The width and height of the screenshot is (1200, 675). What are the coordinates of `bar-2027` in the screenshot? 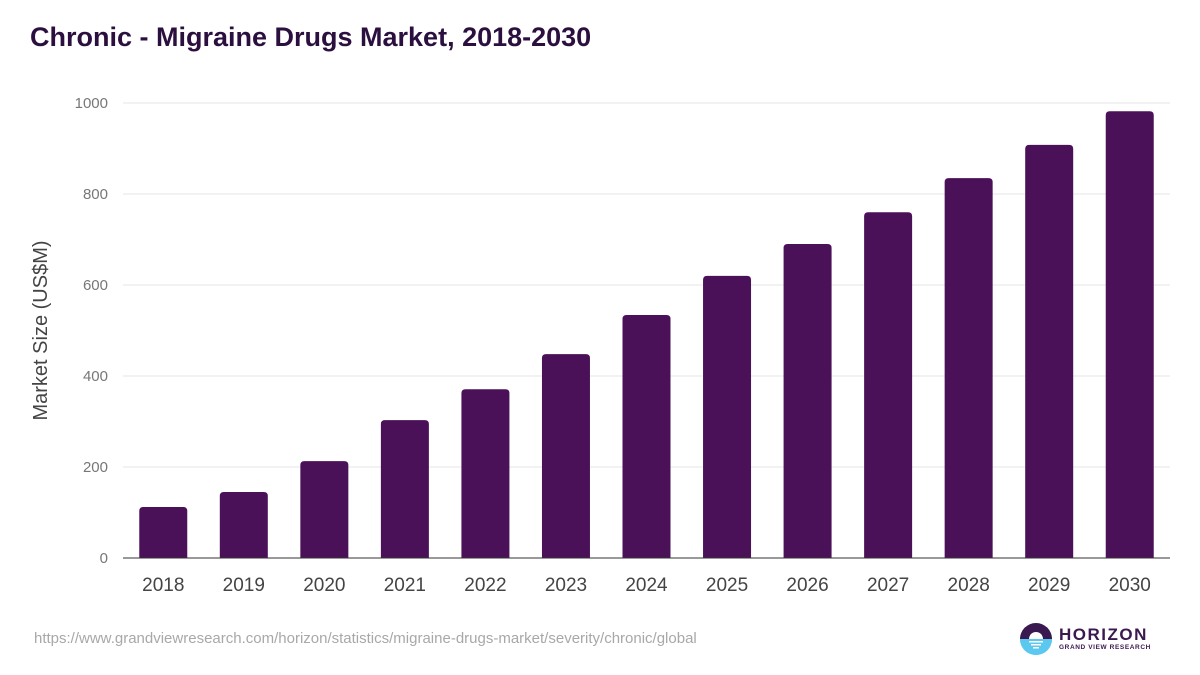 It's located at (888, 385).